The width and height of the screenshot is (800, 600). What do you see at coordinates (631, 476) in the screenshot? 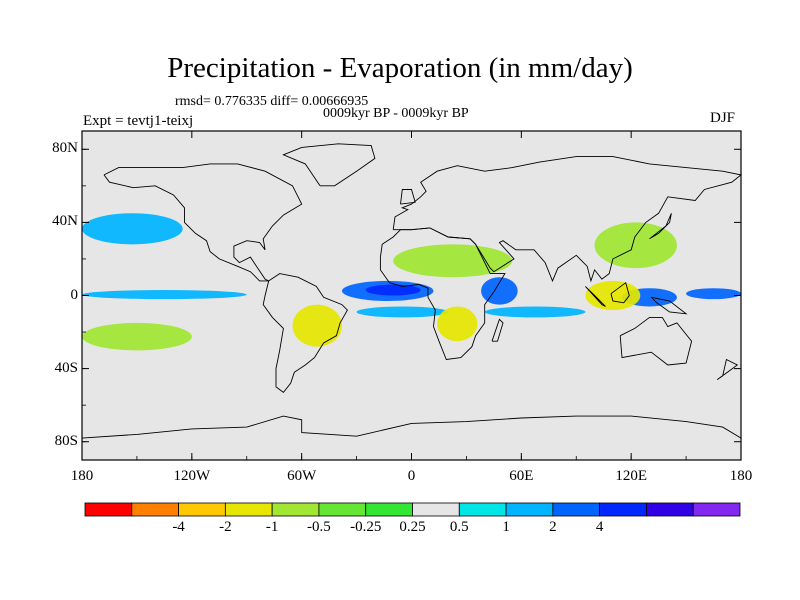
I see `lon-tick-label: 120E` at bounding box center [631, 476].